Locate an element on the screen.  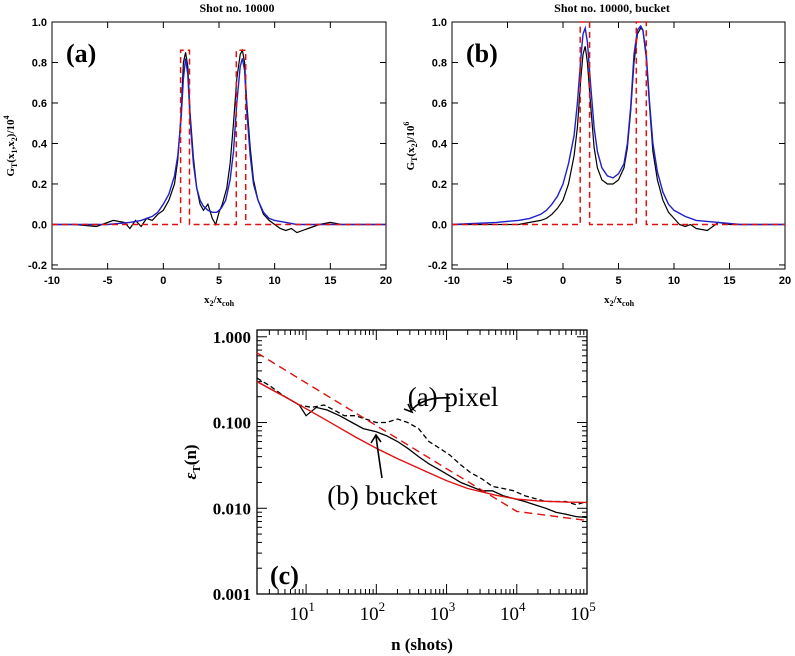
annotation-bucket-arrowhead is located at coordinates (376, 438).